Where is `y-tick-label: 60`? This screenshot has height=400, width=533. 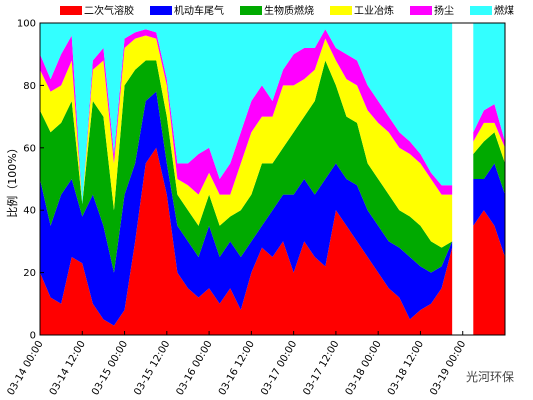 y-tick-label: 60 is located at coordinates (29, 148).